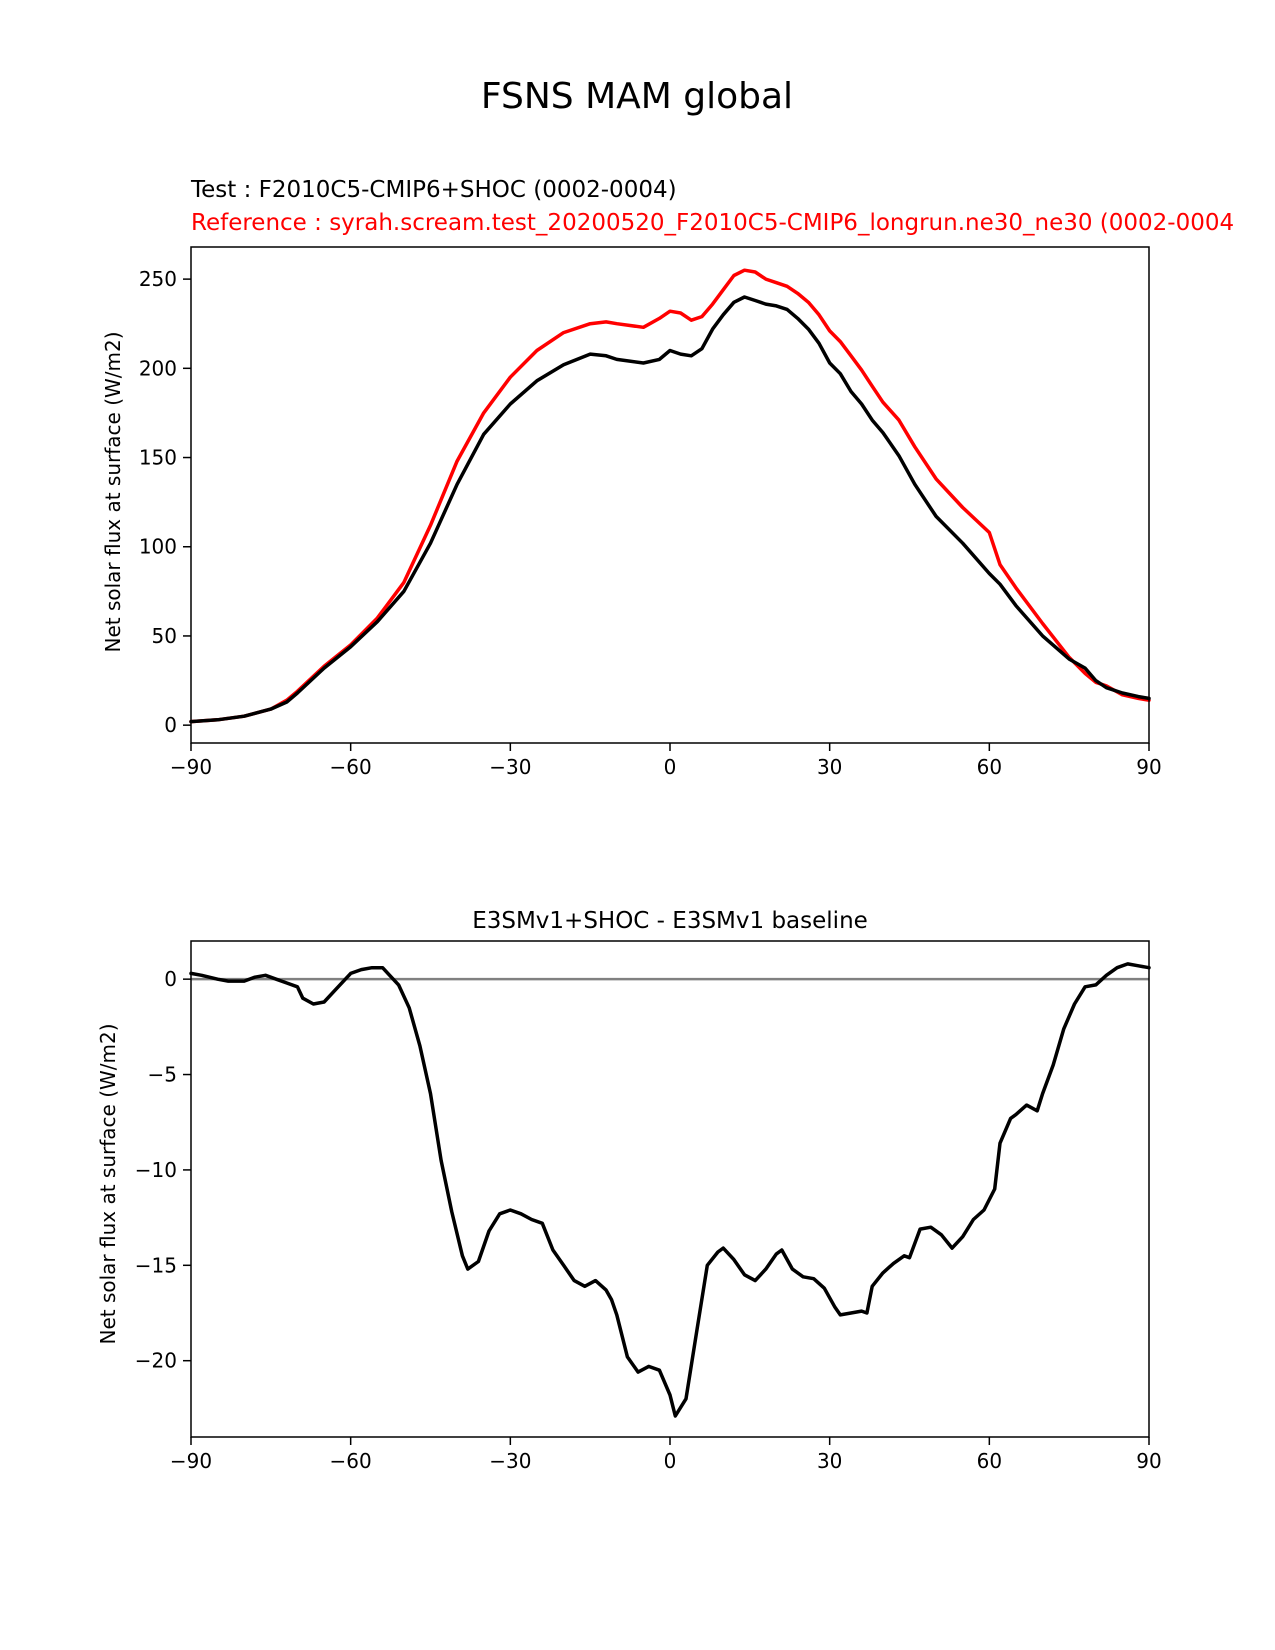 This screenshot has height=1650, width=1275. What do you see at coordinates (637, 96) in the screenshot?
I see `figure-title: FSNS MAM global` at bounding box center [637, 96].